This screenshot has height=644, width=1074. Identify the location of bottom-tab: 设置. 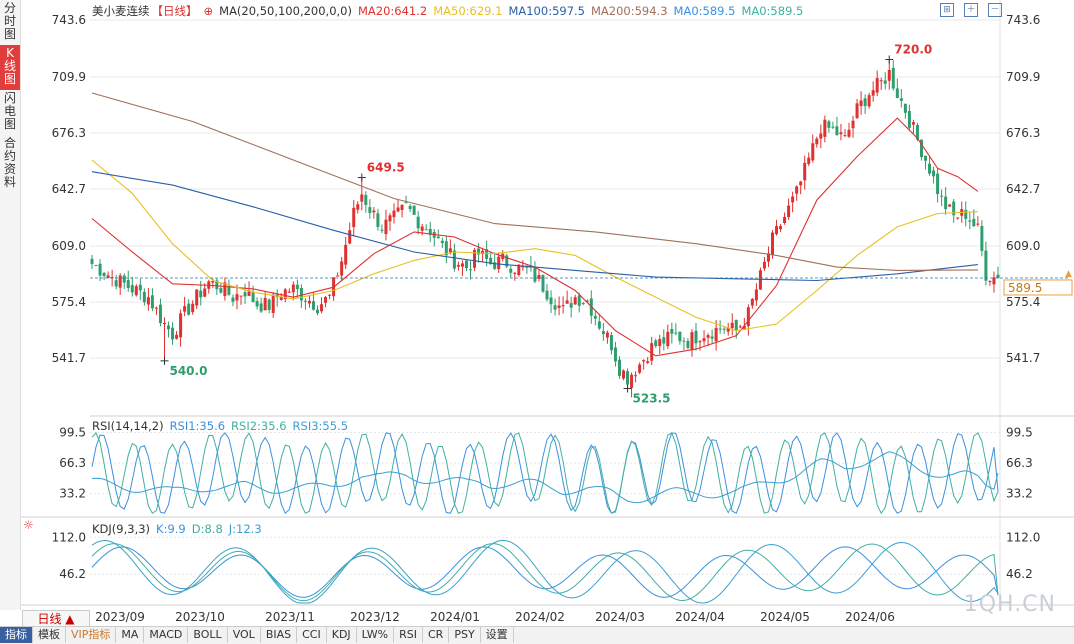
(497, 635).